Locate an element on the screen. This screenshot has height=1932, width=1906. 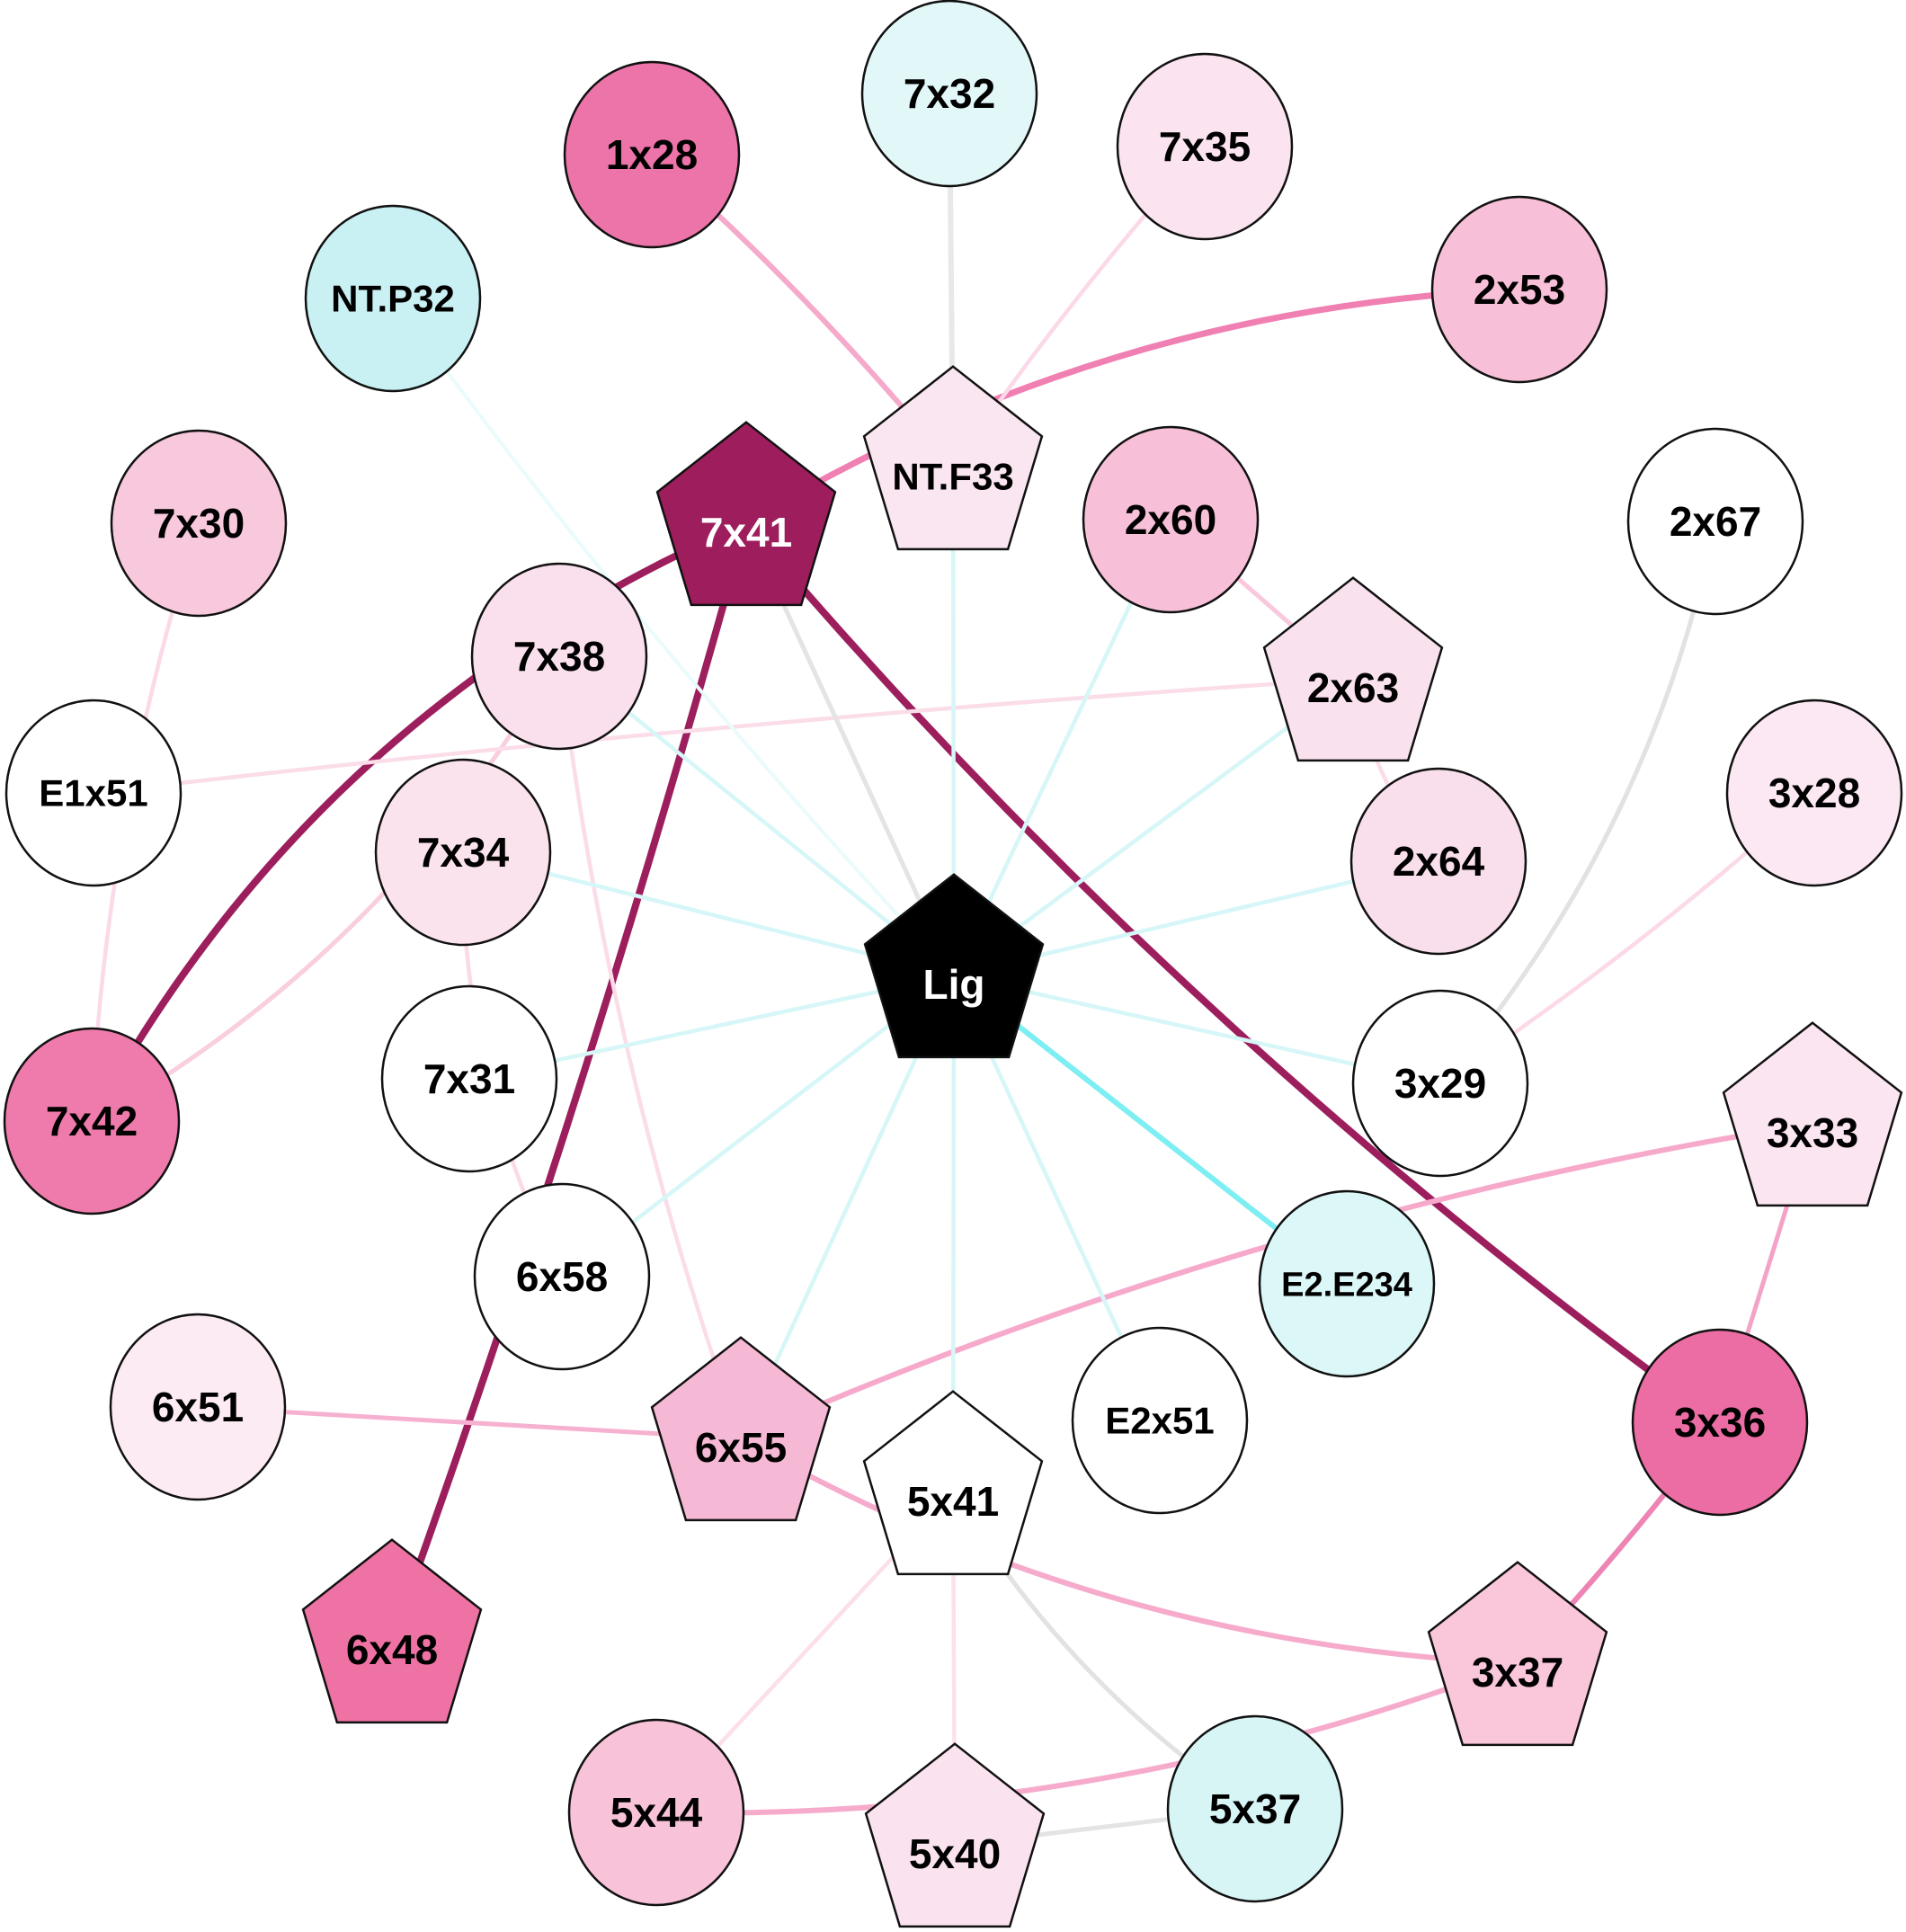
node-7x35: 7x35 is located at coordinates (1205, 146).